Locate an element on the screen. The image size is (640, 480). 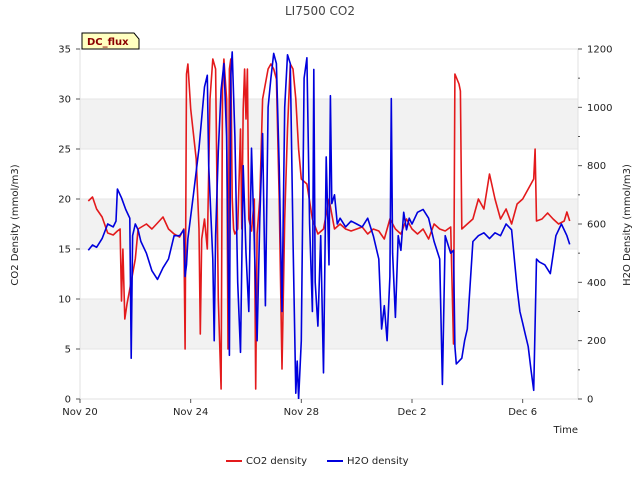
x-axis-title: Time is located at coordinates (565, 430).